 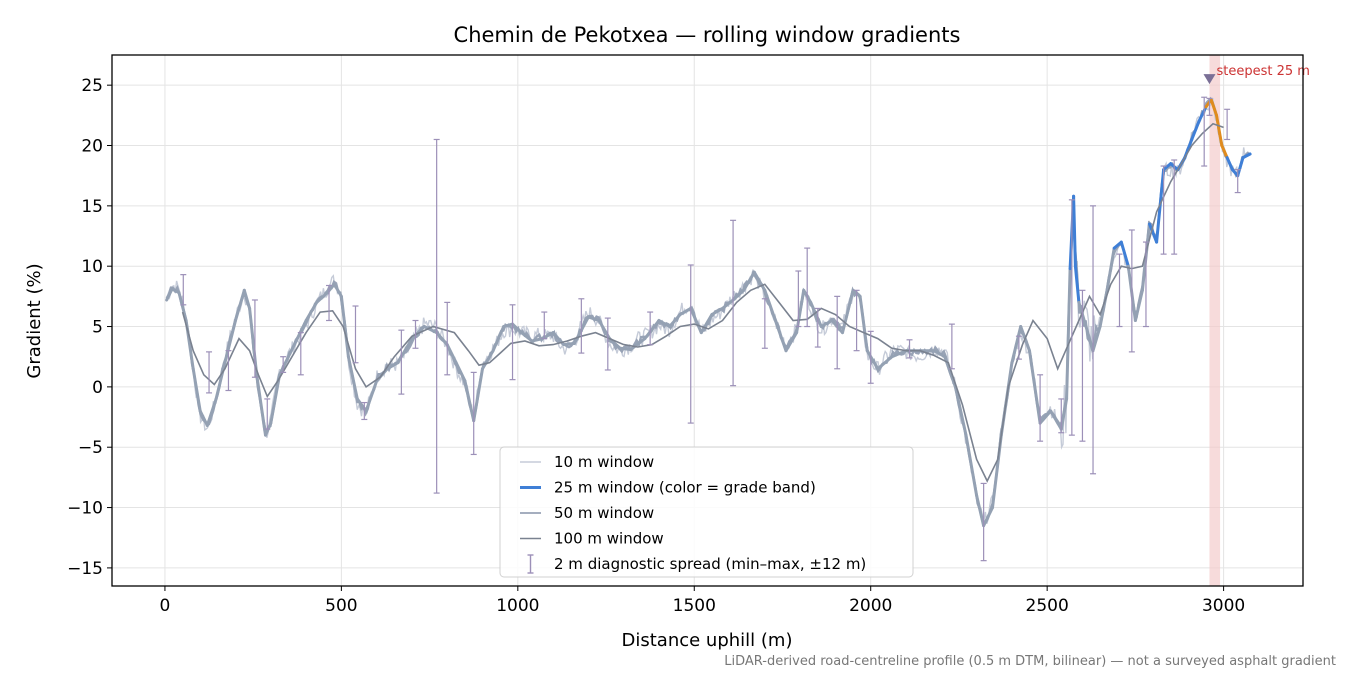 I want to click on y-tick-label: 15, so click(x=92, y=207).